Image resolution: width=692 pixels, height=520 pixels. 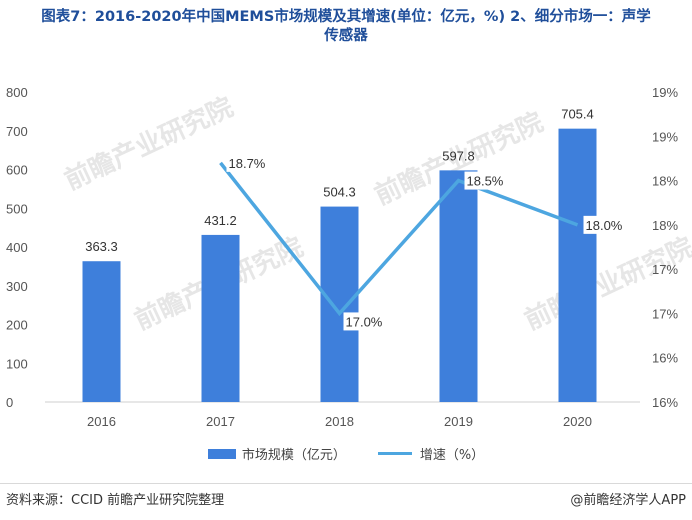 I want to click on legend-line-label: 增速（%）, so click(x=452, y=455).